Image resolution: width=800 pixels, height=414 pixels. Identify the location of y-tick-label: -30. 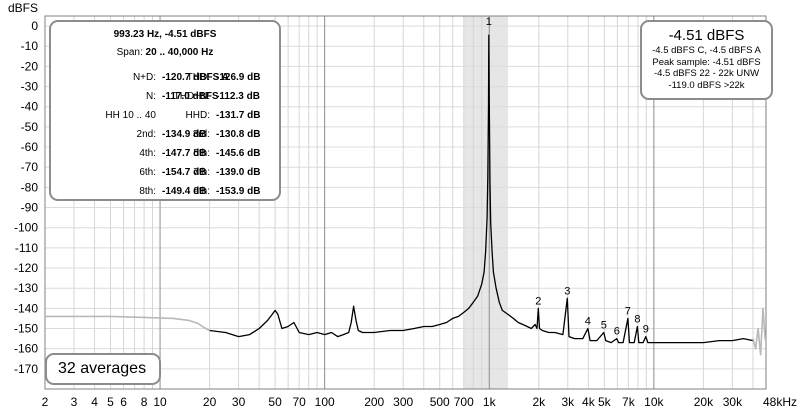
(30, 87).